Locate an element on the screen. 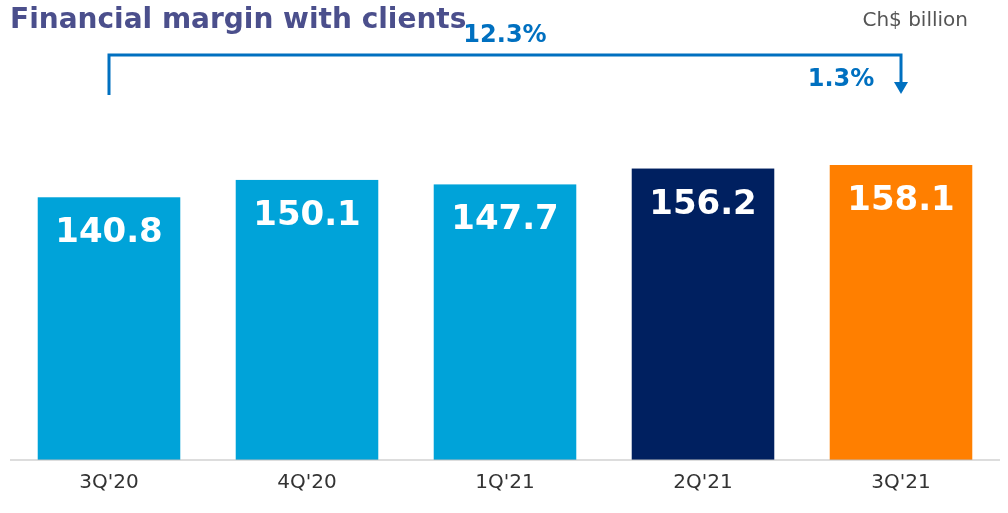  data-label: 147.7 is located at coordinates (505, 217).